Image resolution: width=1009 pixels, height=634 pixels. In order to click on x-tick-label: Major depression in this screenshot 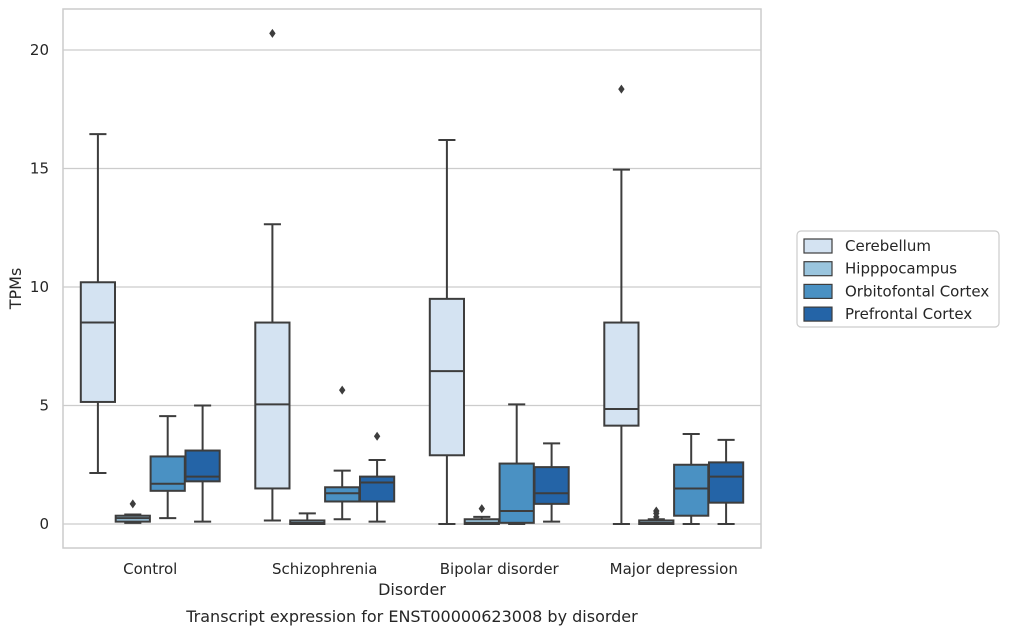, I will do `click(674, 569)`.